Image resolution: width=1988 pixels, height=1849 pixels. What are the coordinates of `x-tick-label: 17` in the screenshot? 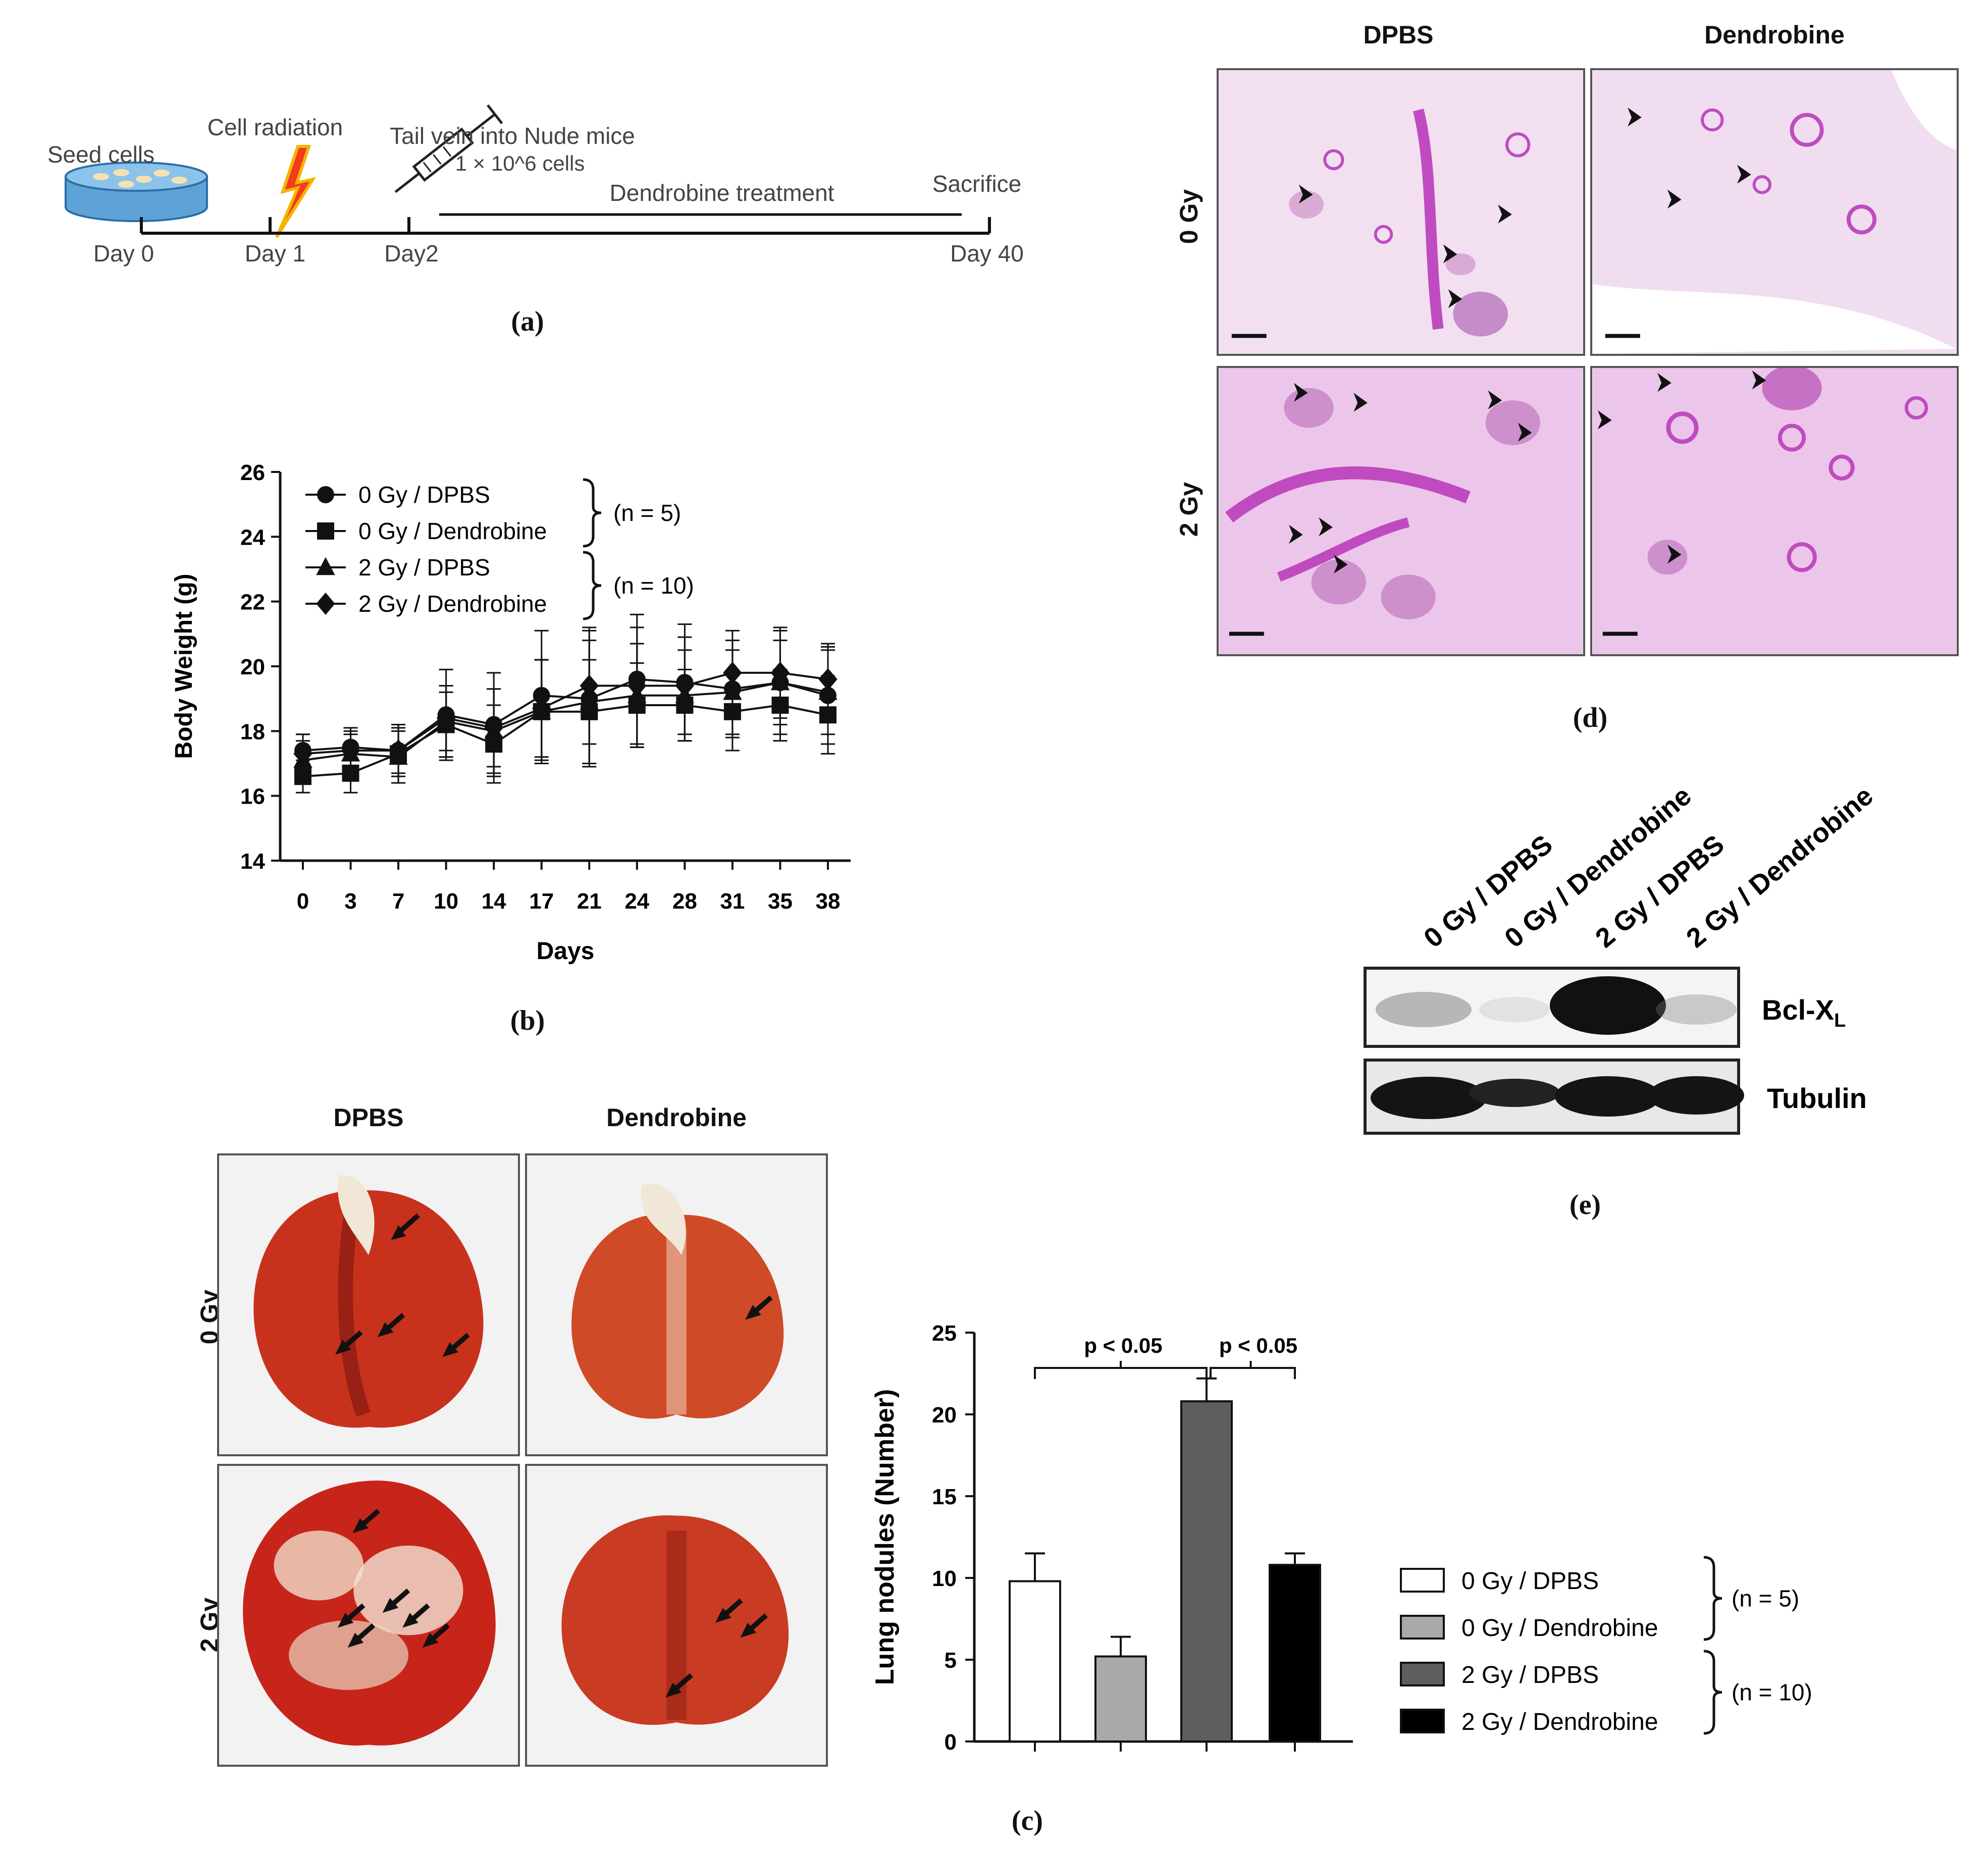 It's located at (541, 901).